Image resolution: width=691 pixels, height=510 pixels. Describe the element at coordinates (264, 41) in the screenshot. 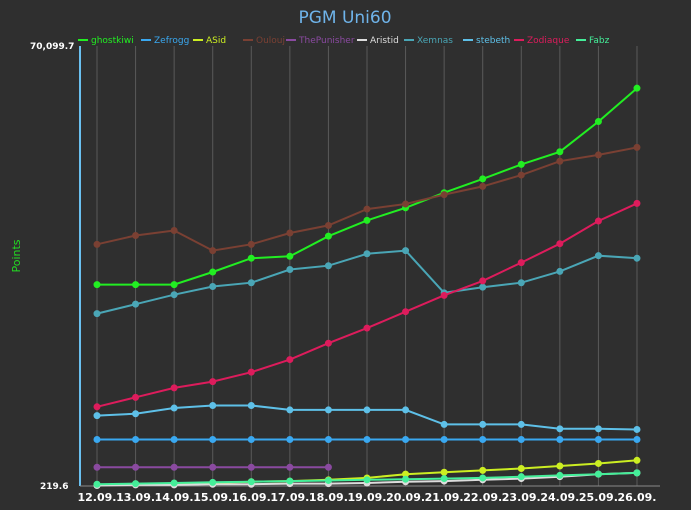

I see `legend-item: Oulouj` at that location.